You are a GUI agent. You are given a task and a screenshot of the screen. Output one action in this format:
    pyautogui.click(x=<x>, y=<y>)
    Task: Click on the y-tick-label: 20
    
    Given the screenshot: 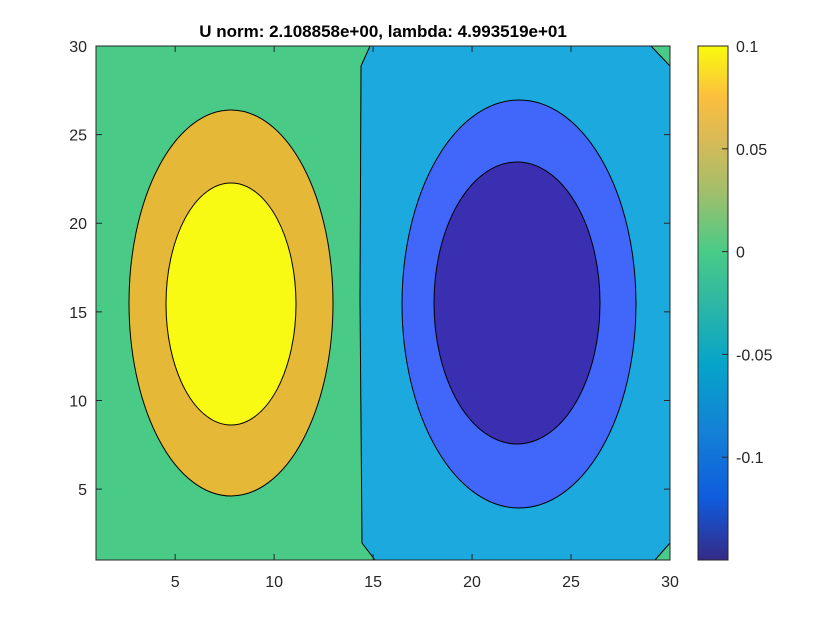 What is the action you would take?
    pyautogui.click(x=78, y=224)
    